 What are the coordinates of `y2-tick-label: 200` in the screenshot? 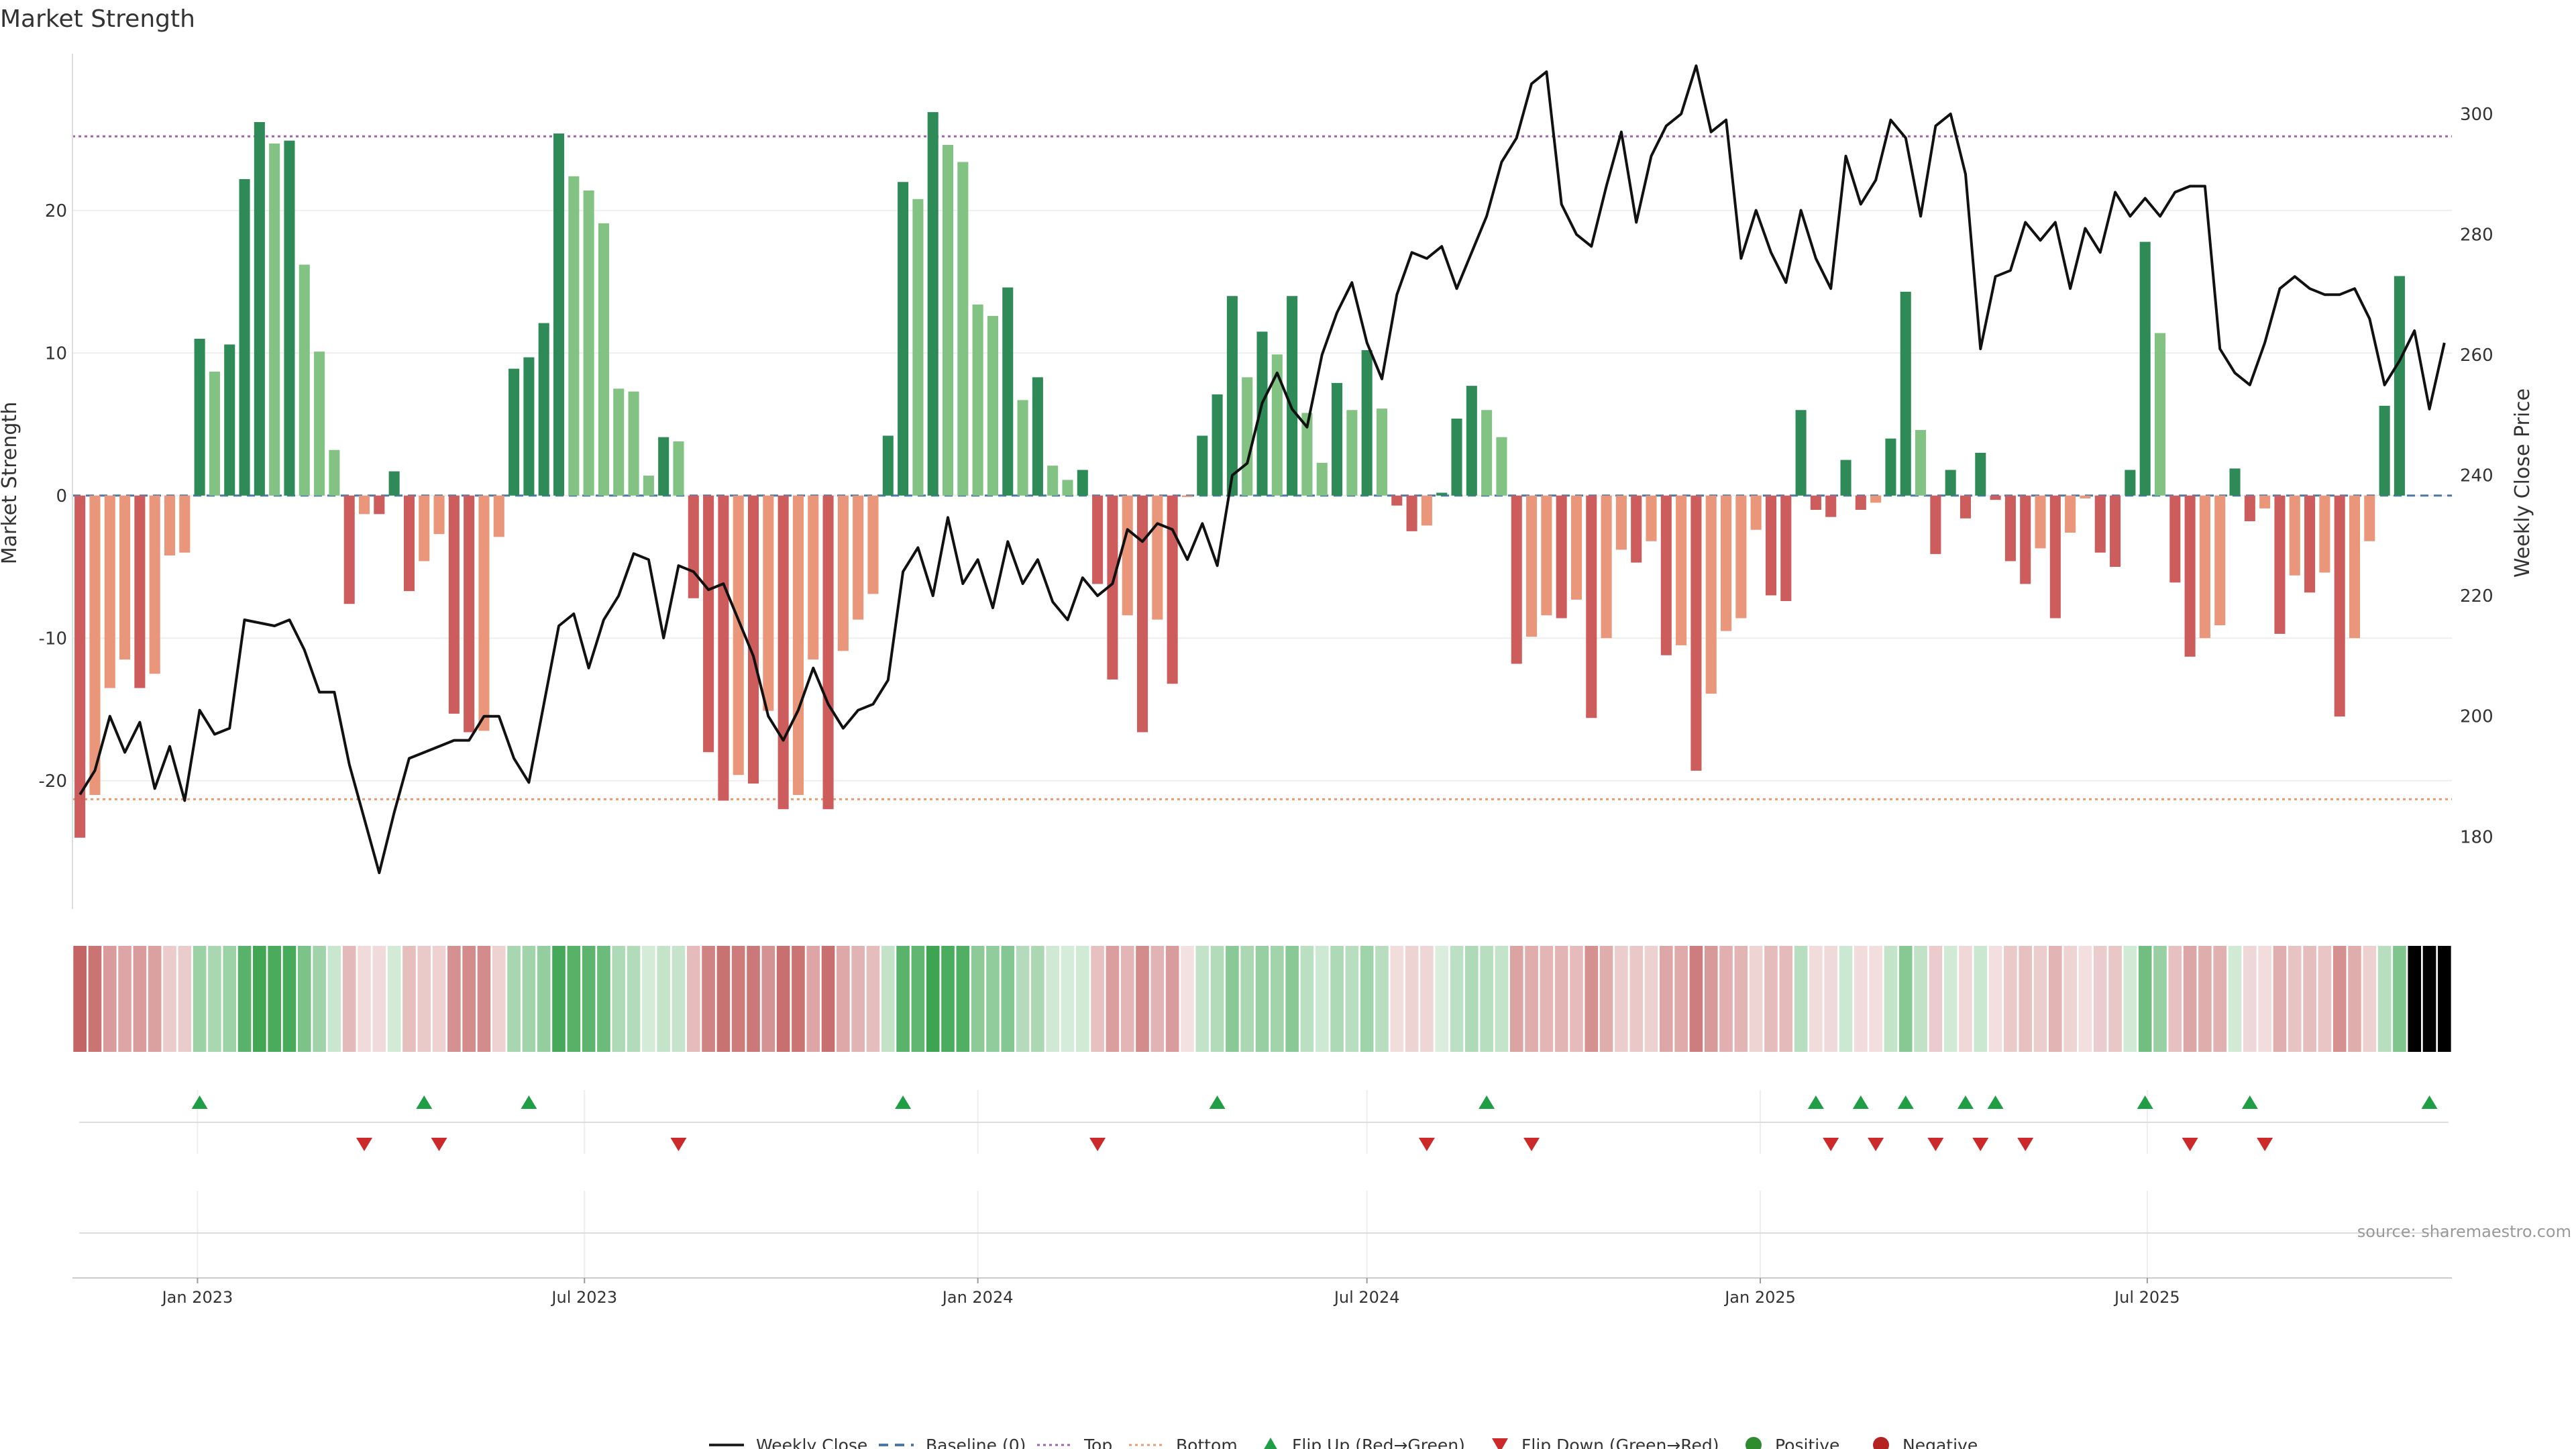 It's located at (2476, 717).